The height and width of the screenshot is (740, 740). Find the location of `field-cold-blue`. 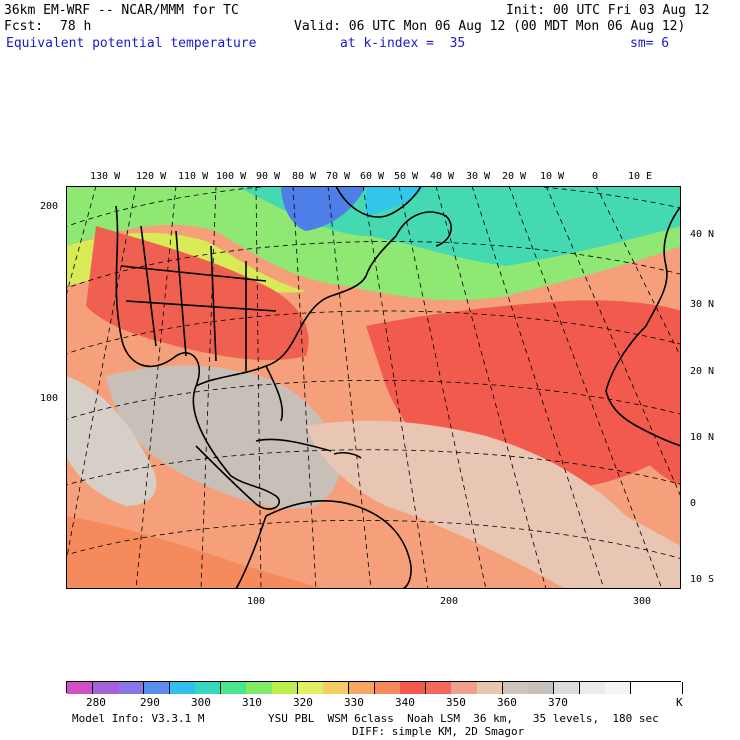

field-cold-blue is located at coordinates (323, 208).